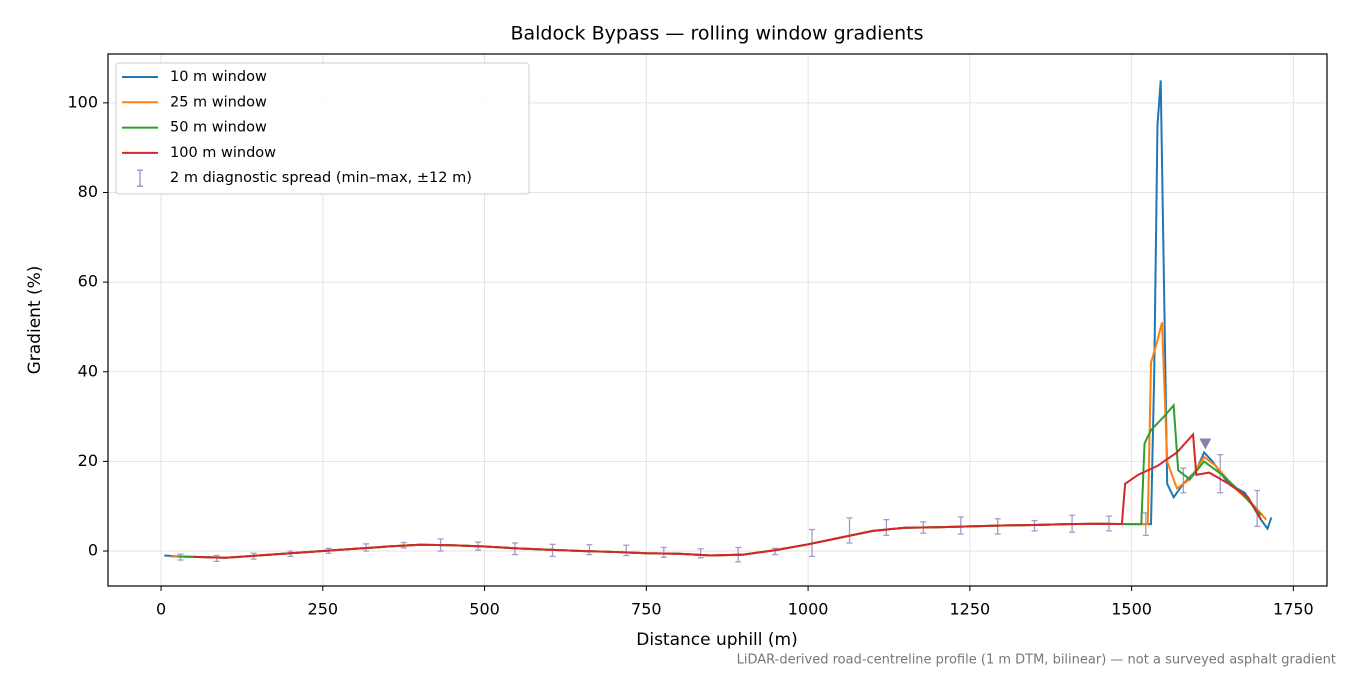 This screenshot has width=1350, height=679. I want to click on x-tick-label: 500, so click(484, 609).